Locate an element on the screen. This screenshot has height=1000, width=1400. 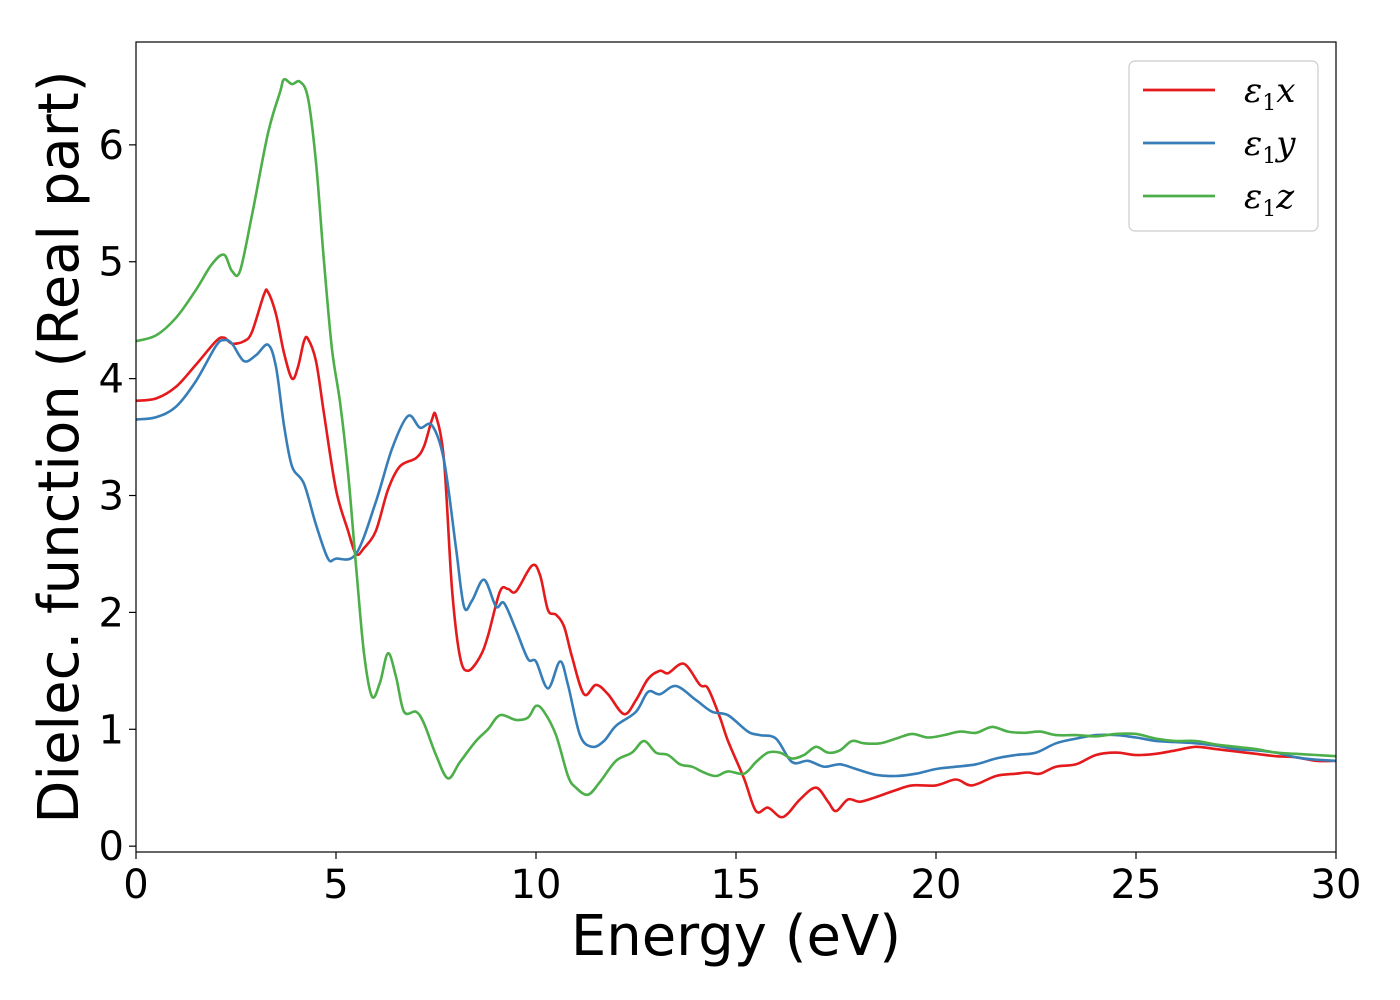
legend-label-z: ε1z is located at coordinates (1269, 199).